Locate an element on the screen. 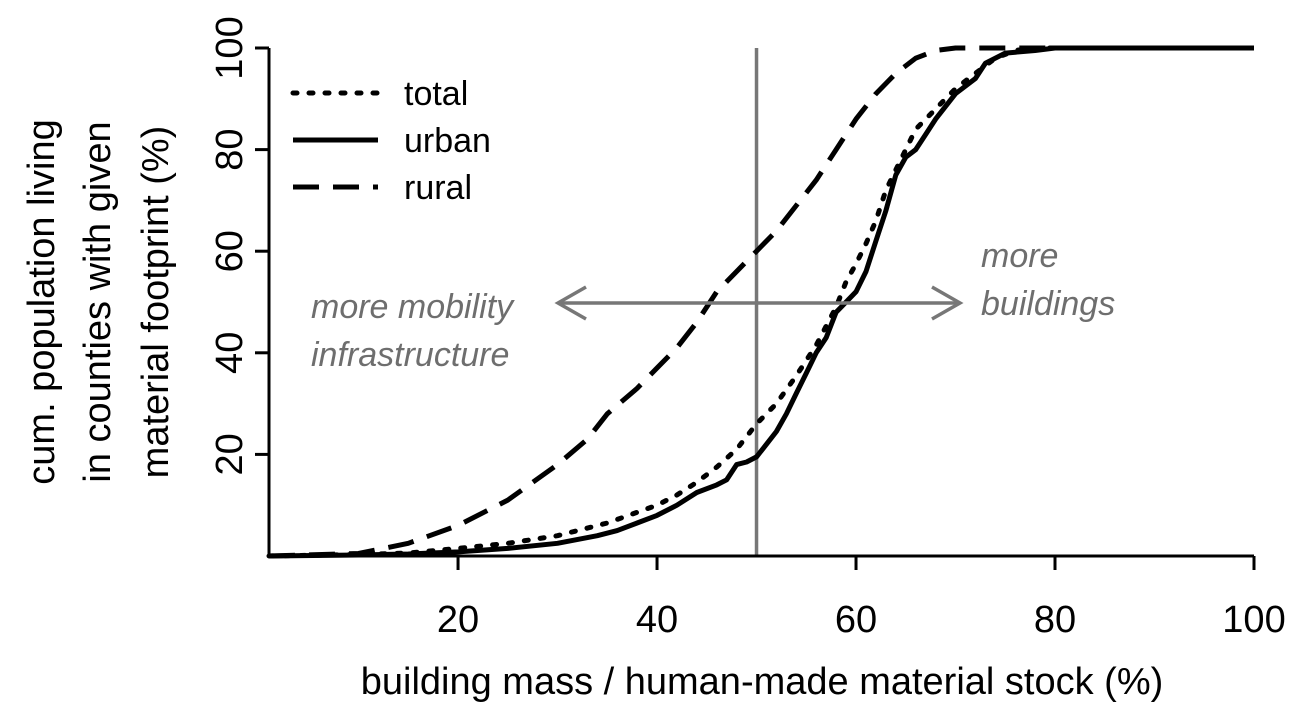 The height and width of the screenshot is (708, 1299). y-tick-label: 80 is located at coordinates (230, 149).